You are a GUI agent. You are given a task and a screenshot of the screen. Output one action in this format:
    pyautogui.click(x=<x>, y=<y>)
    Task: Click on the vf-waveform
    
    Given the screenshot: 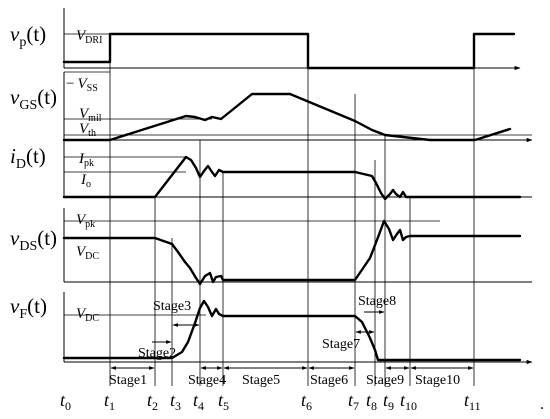 What is the action you would take?
    pyautogui.click(x=292, y=330)
    